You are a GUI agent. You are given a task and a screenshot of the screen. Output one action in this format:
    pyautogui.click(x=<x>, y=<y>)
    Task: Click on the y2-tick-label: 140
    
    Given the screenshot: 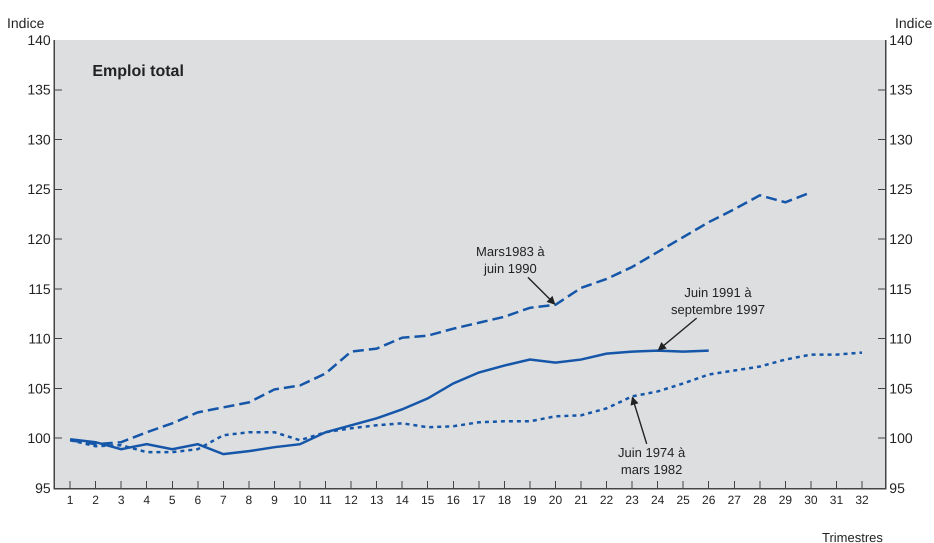 What is the action you would take?
    pyautogui.click(x=901, y=40)
    